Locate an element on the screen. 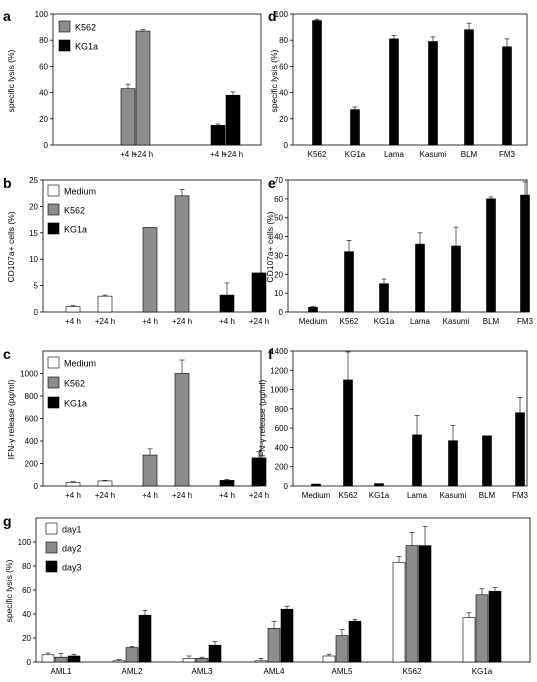 The width and height of the screenshot is (537, 682). x-tick-label: AML2 is located at coordinates (132, 671).